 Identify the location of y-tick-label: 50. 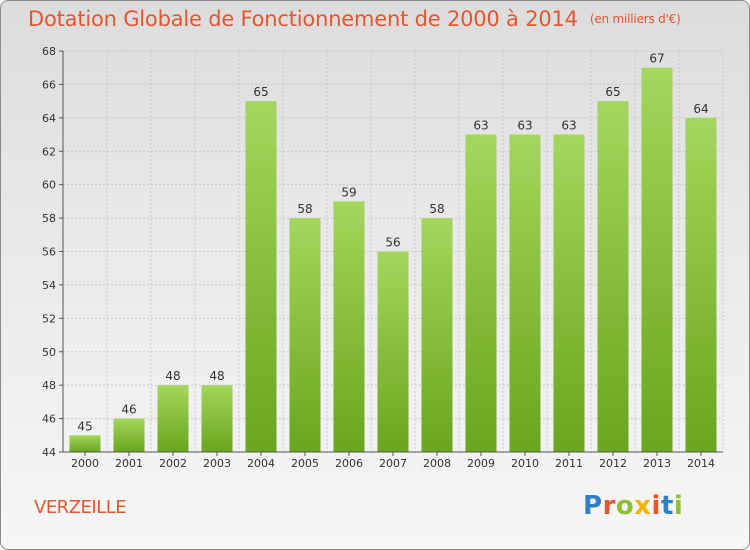
(49, 352).